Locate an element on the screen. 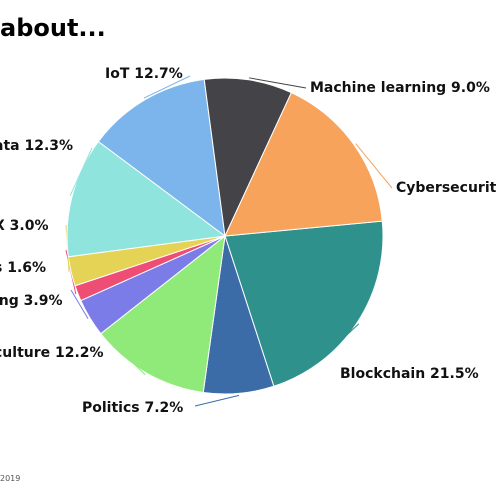  pie-label-2: culture 12.2% is located at coordinates (52, 353).